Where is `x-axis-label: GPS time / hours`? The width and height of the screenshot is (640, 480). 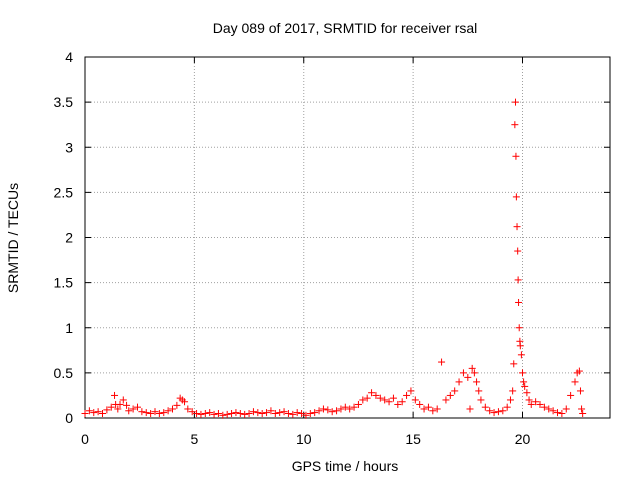 x-axis-label: GPS time / hours is located at coordinates (345, 466).